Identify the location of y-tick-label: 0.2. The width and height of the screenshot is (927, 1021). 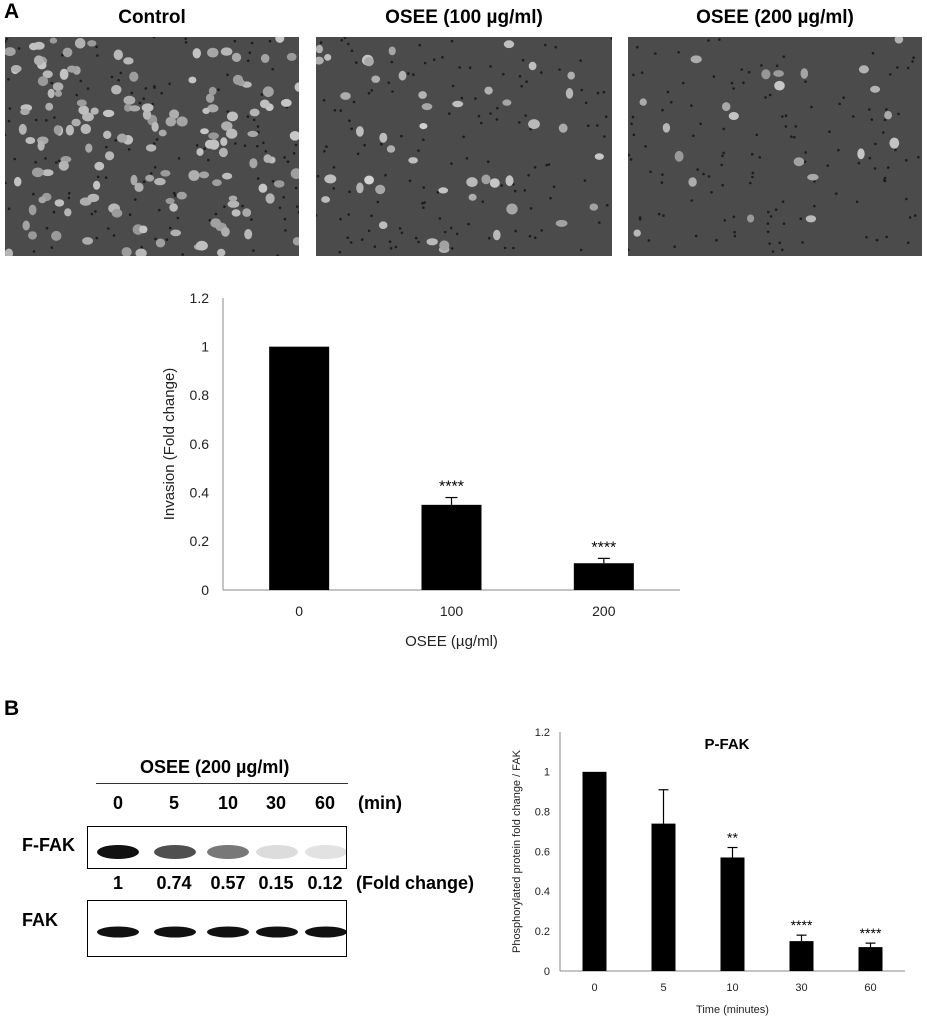
(200, 541).